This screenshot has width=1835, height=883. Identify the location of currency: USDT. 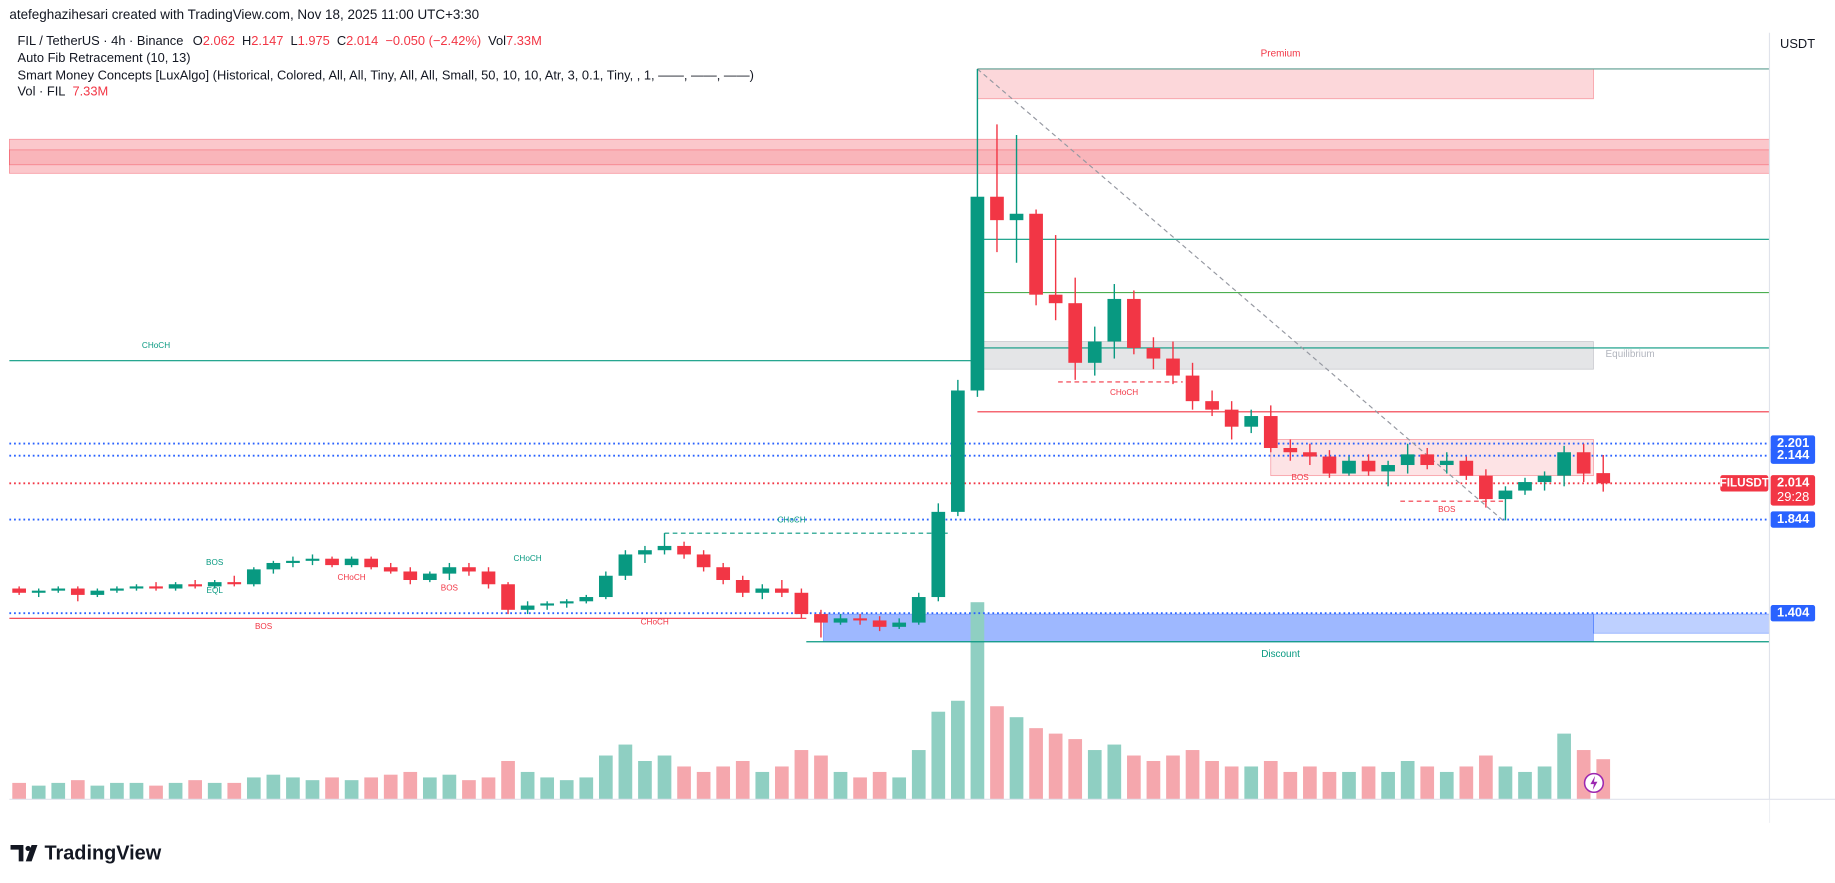
(1797, 43).